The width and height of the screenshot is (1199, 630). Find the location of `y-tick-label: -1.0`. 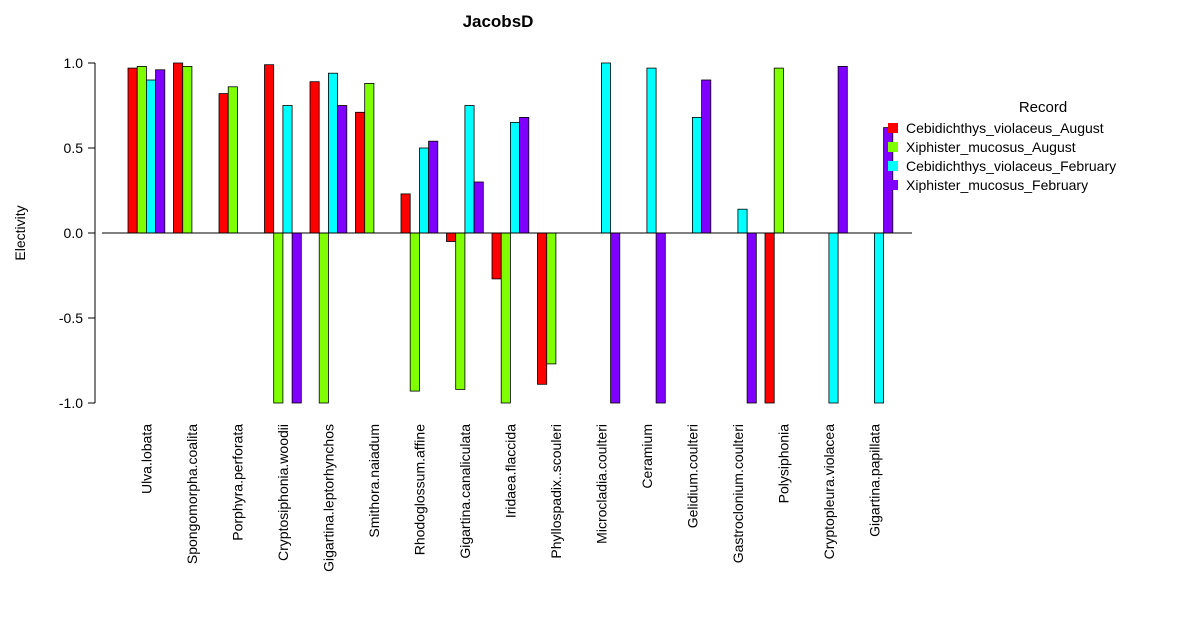

y-tick-label: -1.0 is located at coordinates (71, 403).